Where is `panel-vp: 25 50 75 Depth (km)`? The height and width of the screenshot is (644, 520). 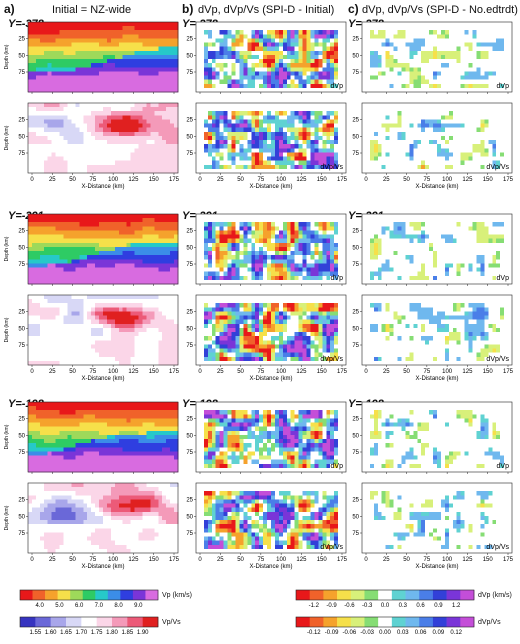
panel-vp: 25 50 75 Depth (km) is located at coordinates (91, 249).